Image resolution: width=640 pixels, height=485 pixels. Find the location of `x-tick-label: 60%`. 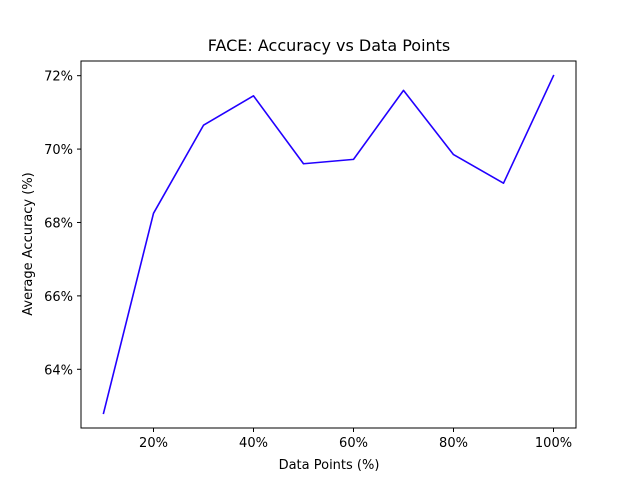

x-tick-label: 60% is located at coordinates (353, 443).